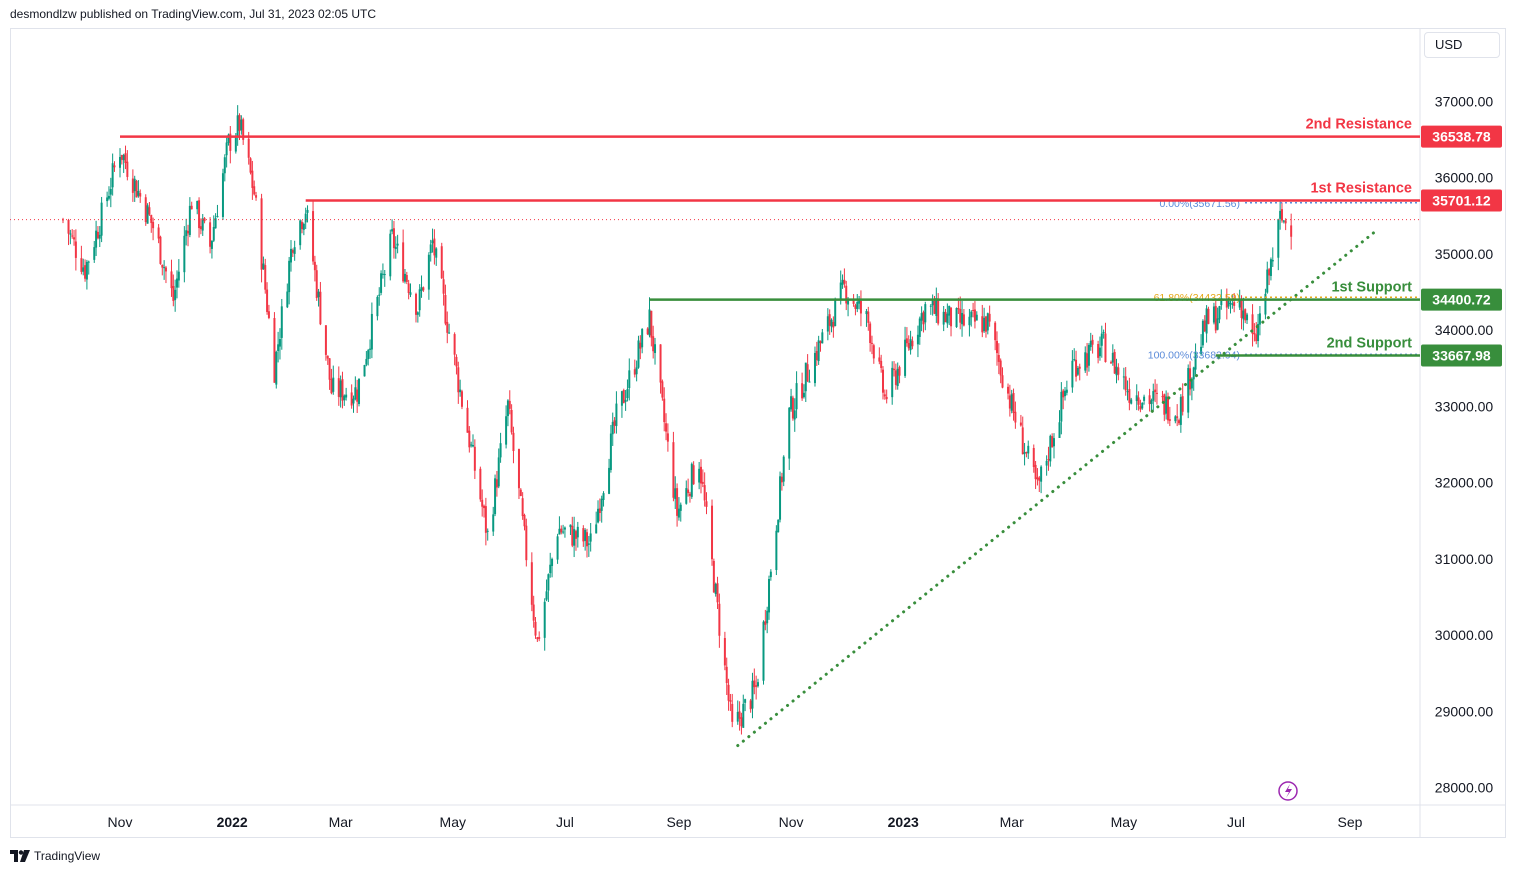 The width and height of the screenshot is (1517, 875). I want to click on currency-button: USD, so click(1462, 45).